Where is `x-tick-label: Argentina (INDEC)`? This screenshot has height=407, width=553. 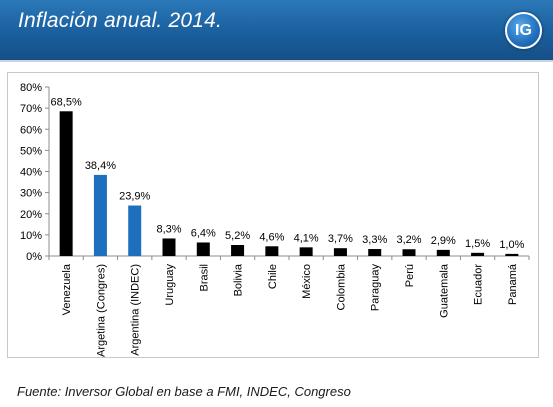 x-tick-label: Argentina (INDEC) is located at coordinates (136, 310).